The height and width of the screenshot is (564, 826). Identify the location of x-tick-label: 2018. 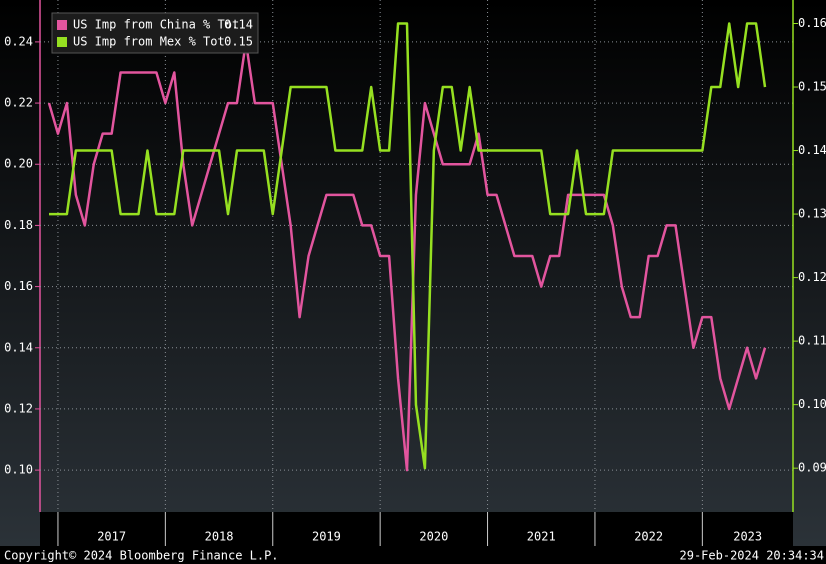
(219, 537).